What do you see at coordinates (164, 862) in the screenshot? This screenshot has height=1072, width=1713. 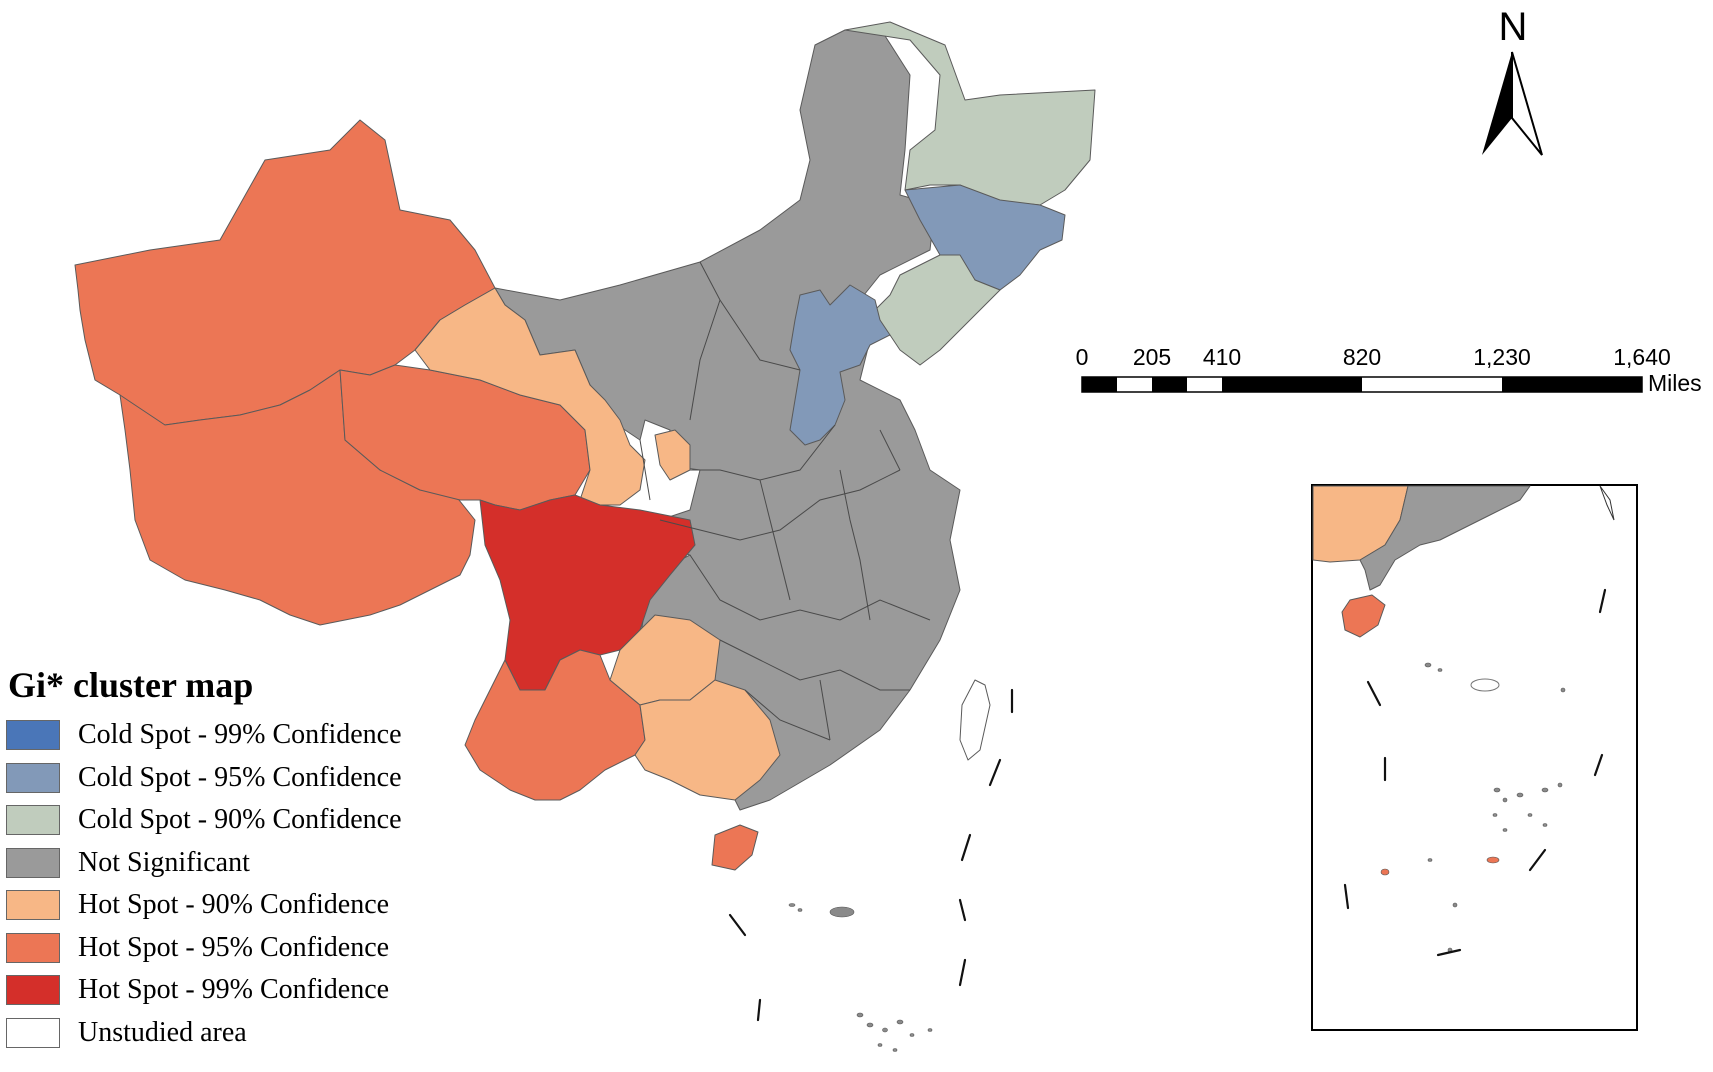 I see `legend-label: Not Significant` at bounding box center [164, 862].